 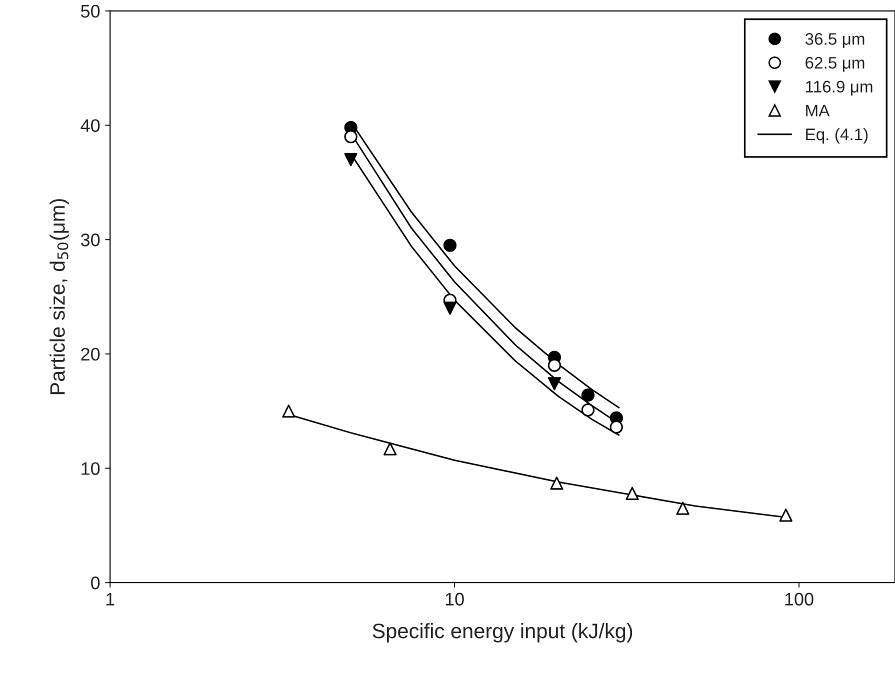 I want to click on x-tick-label: 100, so click(x=799, y=599).